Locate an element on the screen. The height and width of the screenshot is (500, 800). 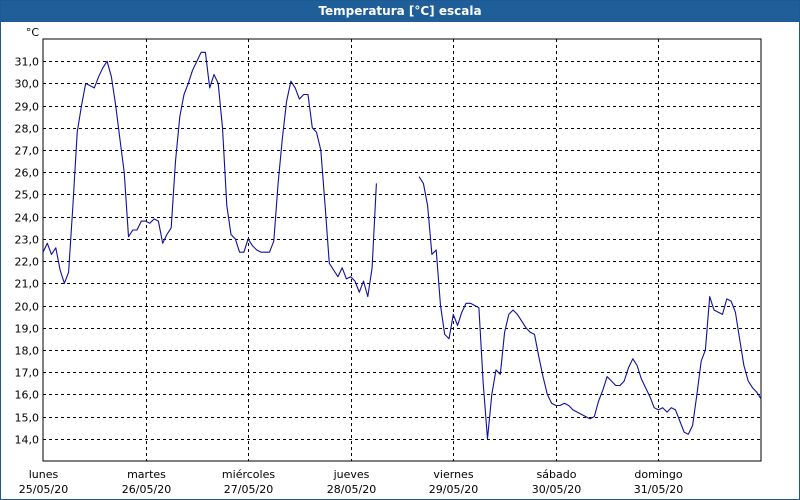
y-tick-label: 30,0 is located at coordinates (27, 84).